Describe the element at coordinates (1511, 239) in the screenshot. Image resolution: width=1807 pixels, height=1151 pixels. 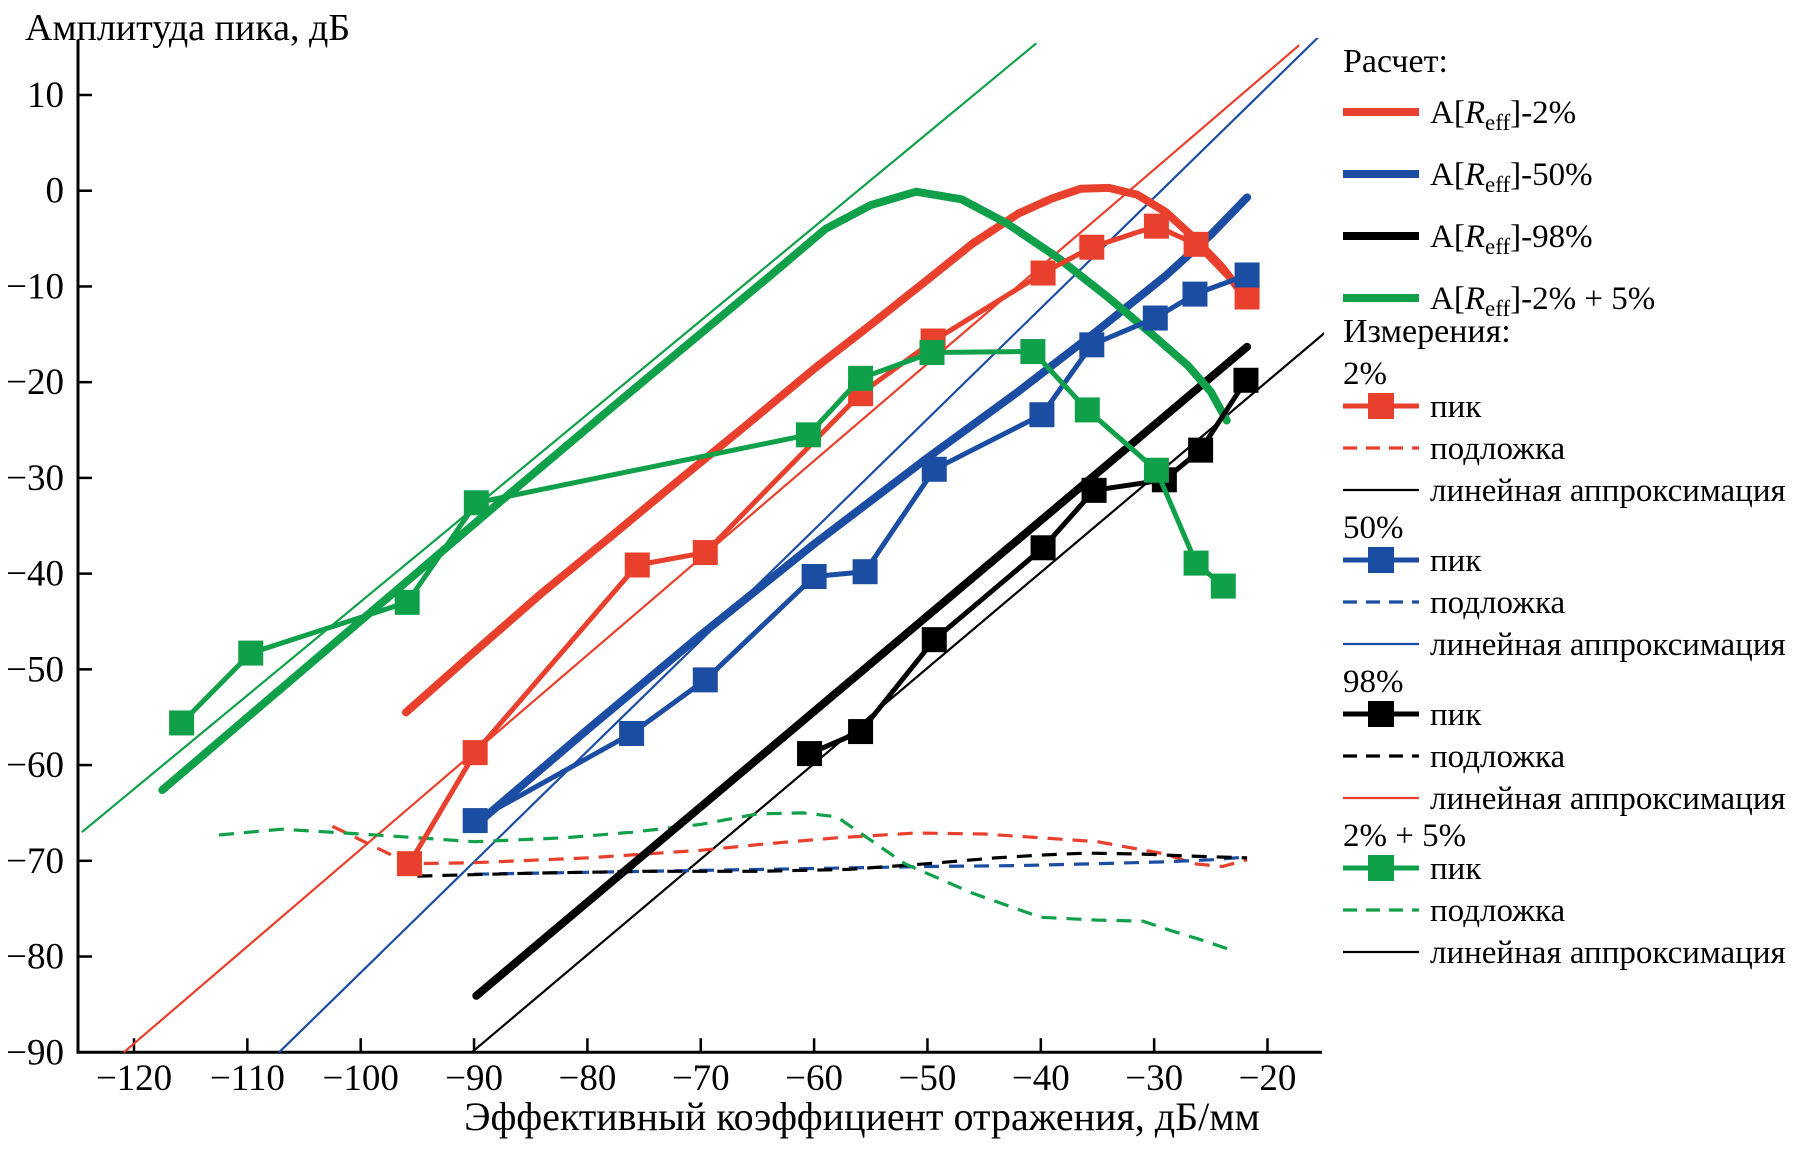
I see `legend-calc-item-label: A[Reff]-98%` at that location.